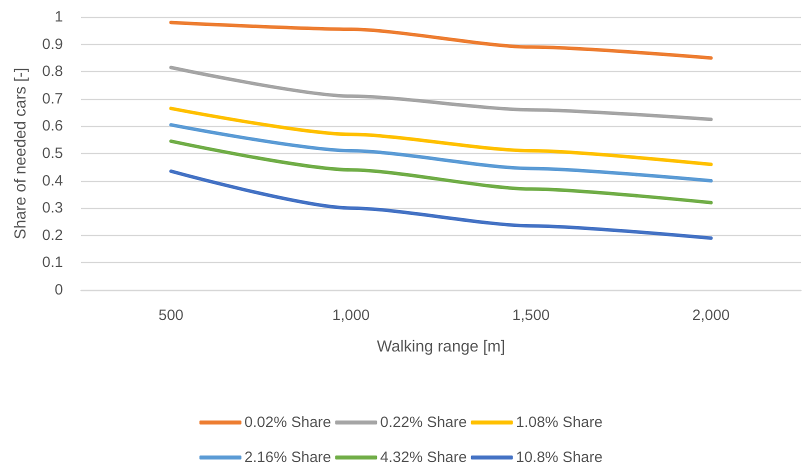  Describe the element at coordinates (52, 263) in the screenshot. I see `y-tick-label: 0.1` at that location.